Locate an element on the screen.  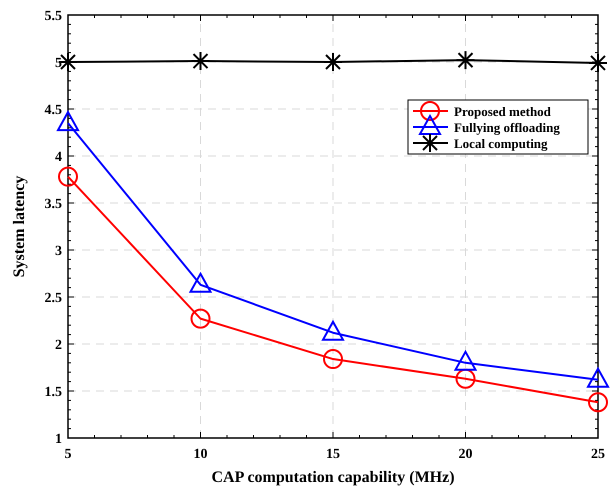
legend-label: Local computing is located at coordinates (501, 143).